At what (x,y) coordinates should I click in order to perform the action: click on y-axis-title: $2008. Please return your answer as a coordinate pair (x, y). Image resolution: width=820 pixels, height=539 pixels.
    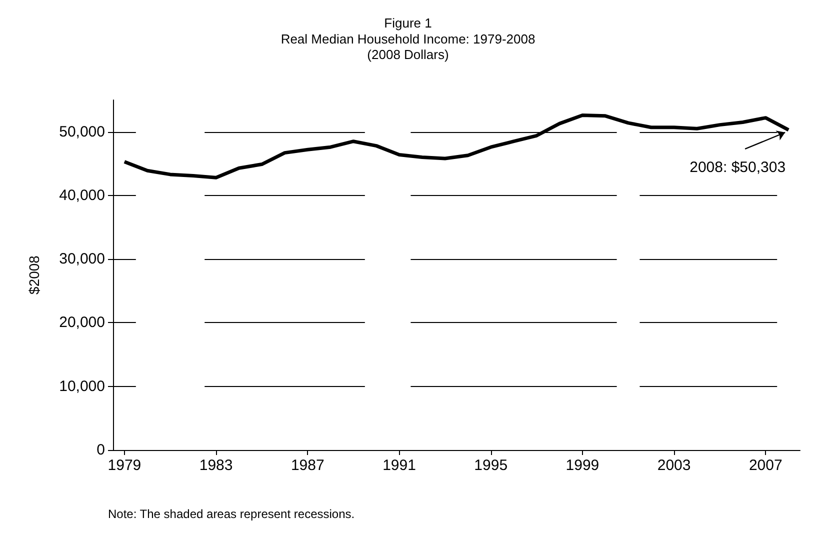
    Looking at the image, I should click on (34, 274).